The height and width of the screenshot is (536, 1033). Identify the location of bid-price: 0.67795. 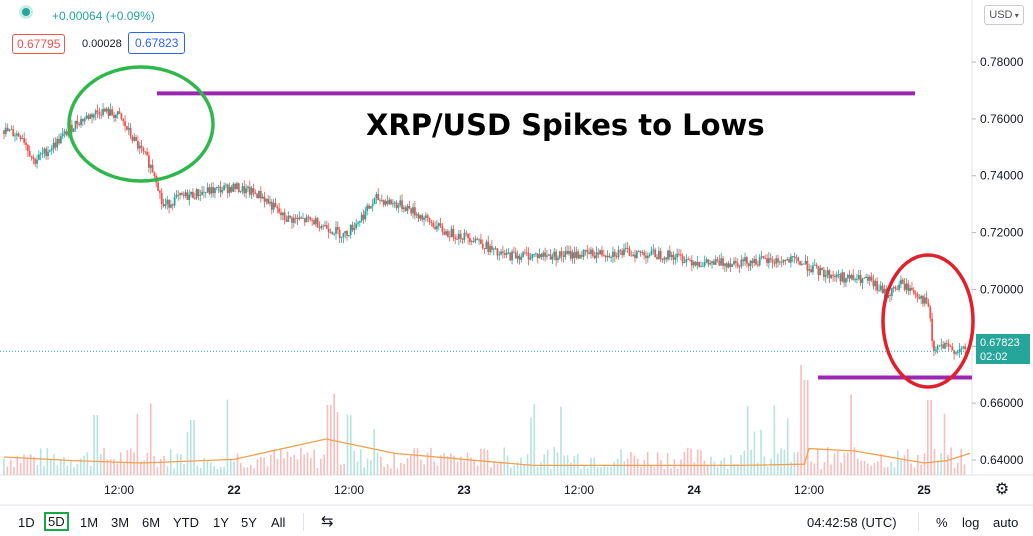
(39, 44).